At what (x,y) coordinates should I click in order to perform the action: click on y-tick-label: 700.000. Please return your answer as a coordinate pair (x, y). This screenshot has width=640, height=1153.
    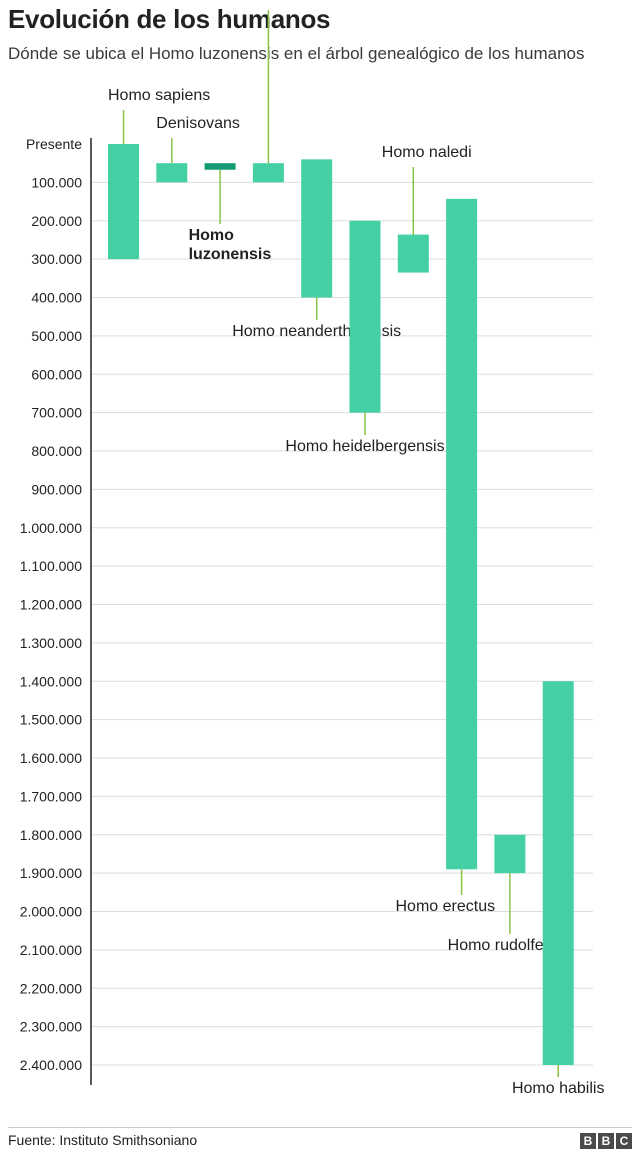
    Looking at the image, I should click on (56, 413).